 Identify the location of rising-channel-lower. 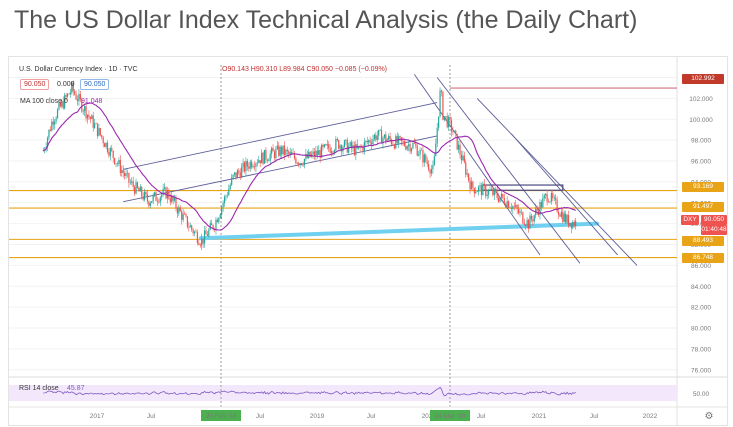
(280, 169).